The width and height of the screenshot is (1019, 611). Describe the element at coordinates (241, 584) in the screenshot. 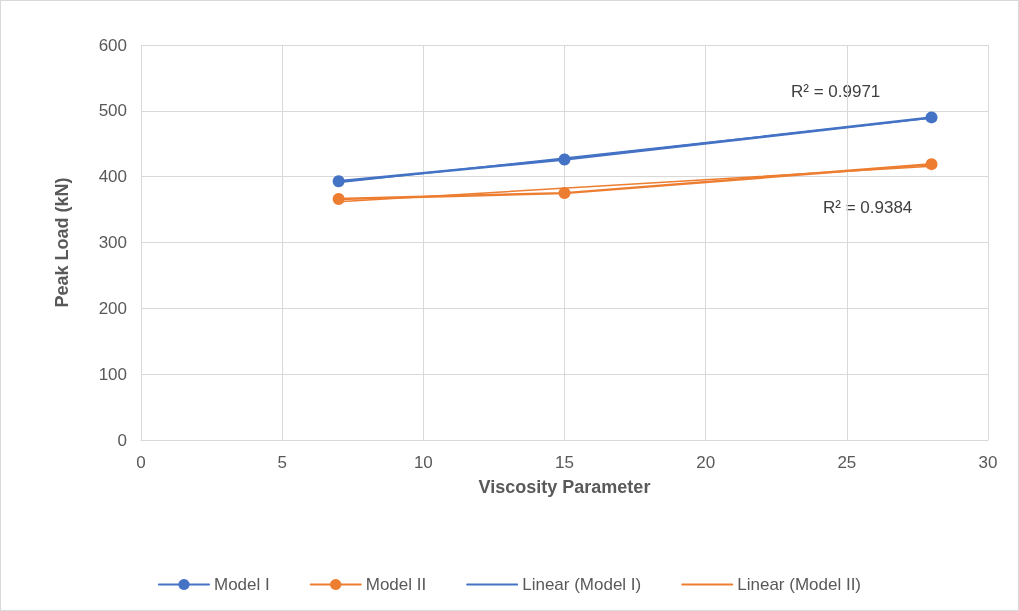

I see `legend-label: Model I` at that location.